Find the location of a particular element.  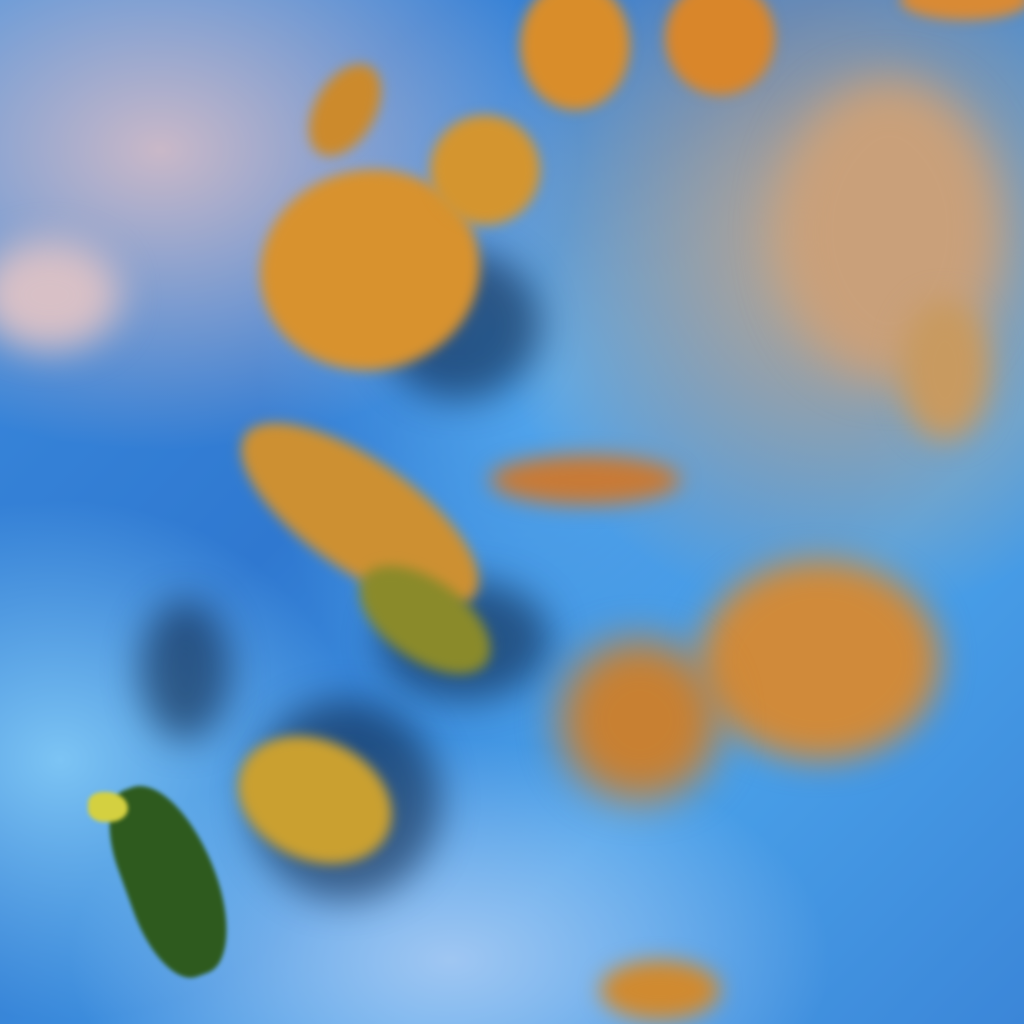

land-mass is located at coordinates (108, 807).